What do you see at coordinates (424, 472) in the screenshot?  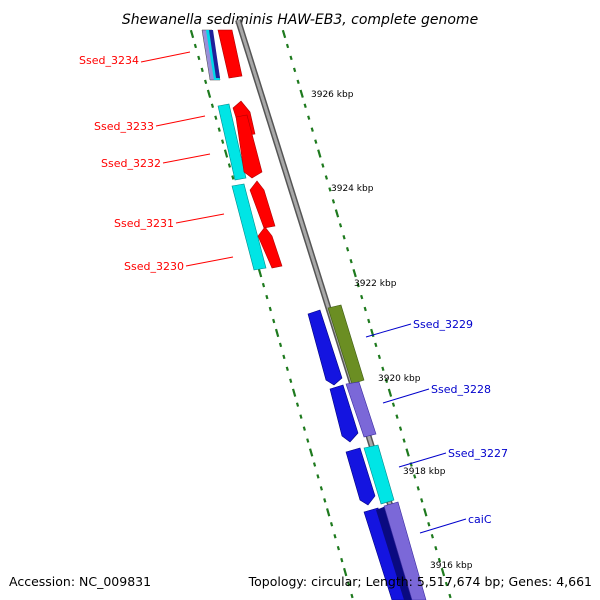 I see `kbp-label-3918: 3918 kbp` at bounding box center [424, 472].